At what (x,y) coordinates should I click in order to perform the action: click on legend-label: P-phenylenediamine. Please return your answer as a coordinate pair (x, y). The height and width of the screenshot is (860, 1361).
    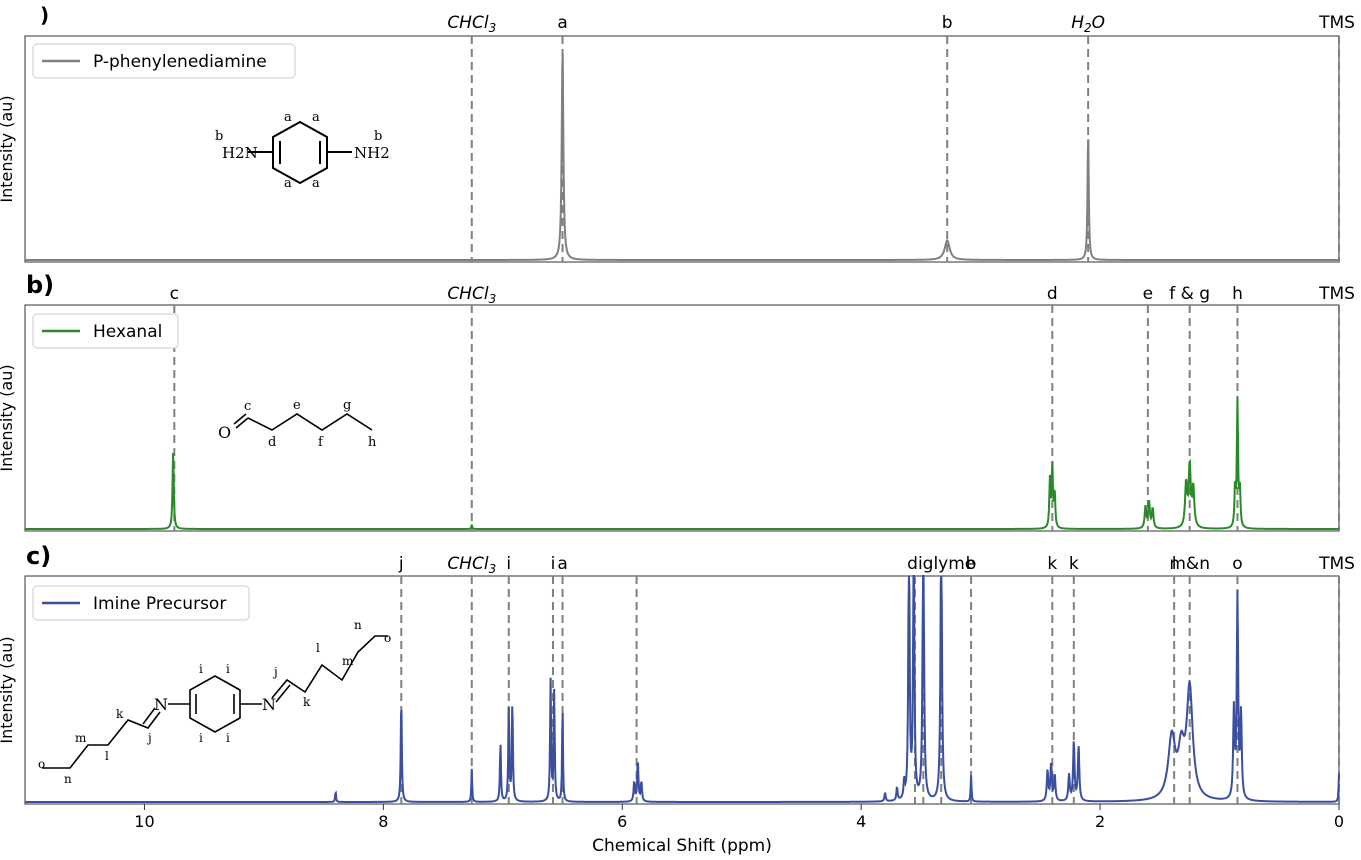
    Looking at the image, I should click on (180, 62).